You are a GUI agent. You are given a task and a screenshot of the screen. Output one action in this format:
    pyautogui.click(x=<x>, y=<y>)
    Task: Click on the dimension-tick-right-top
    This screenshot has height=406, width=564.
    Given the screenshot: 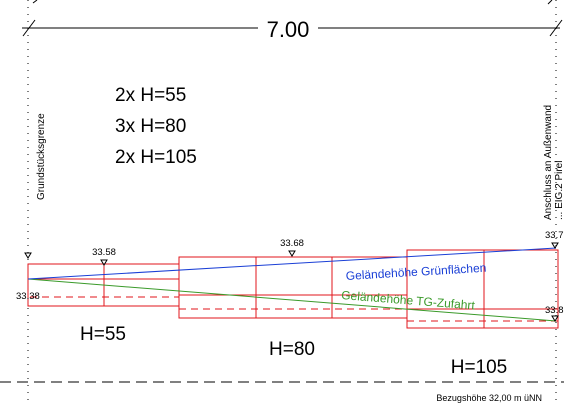 What is the action you would take?
    pyautogui.click(x=550, y=2)
    